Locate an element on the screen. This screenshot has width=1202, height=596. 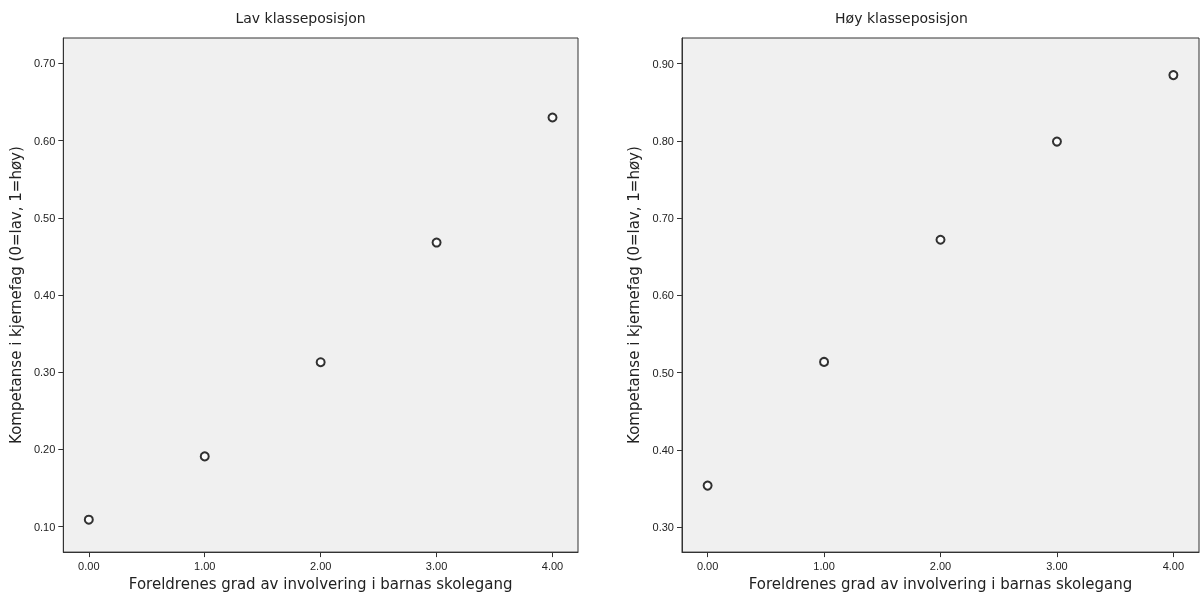
y-tick-label: 0.90 is located at coordinates (663, 63).